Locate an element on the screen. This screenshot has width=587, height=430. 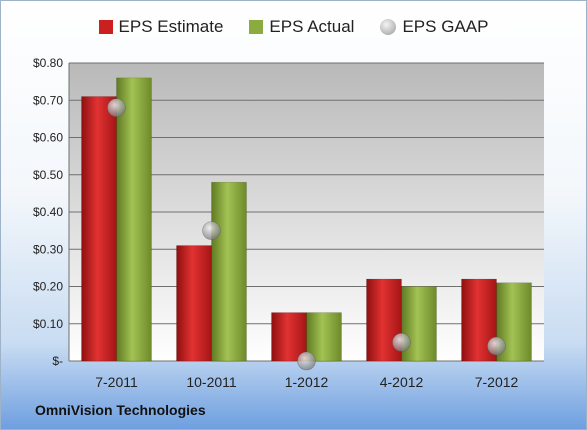
legend-item-eps-actual: EPS Actual is located at coordinates (301, 27).